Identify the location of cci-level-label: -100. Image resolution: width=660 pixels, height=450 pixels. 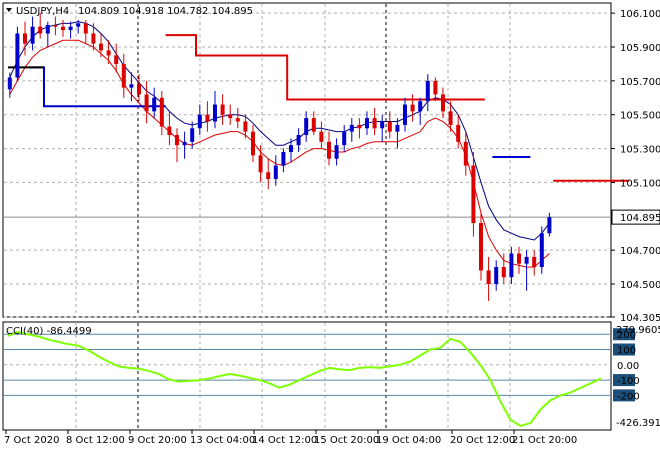
(628, 381).